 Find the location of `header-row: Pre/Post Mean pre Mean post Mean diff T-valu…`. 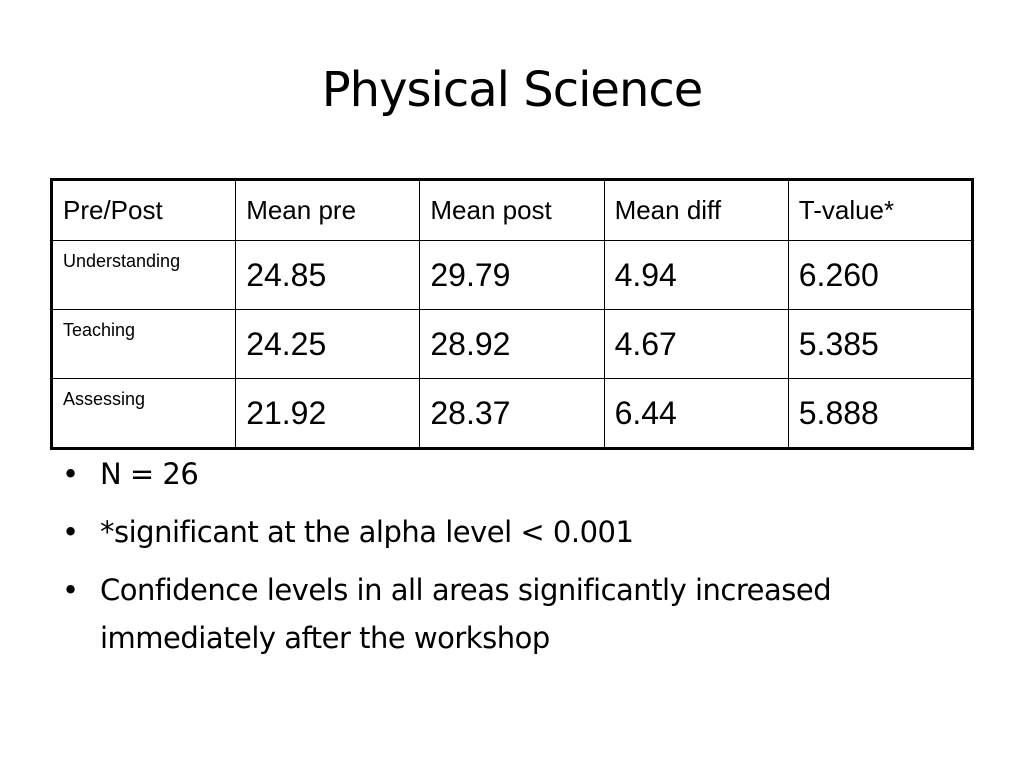

header-row: Pre/Post Mean pre Mean post Mean diff T-valu… is located at coordinates (512, 210).